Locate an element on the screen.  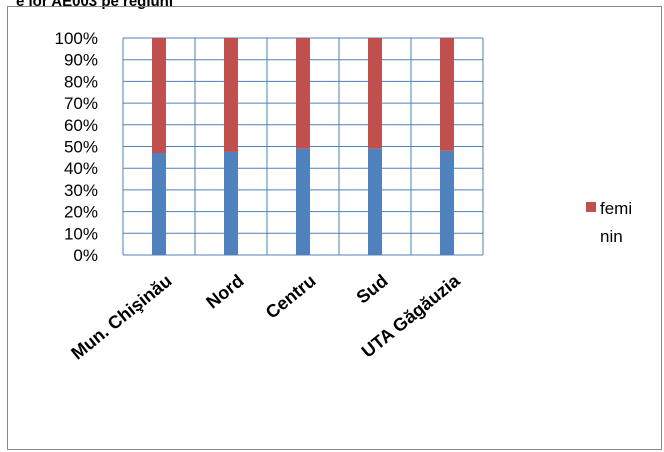
y-tick-label: 90% is located at coordinates (81, 60).